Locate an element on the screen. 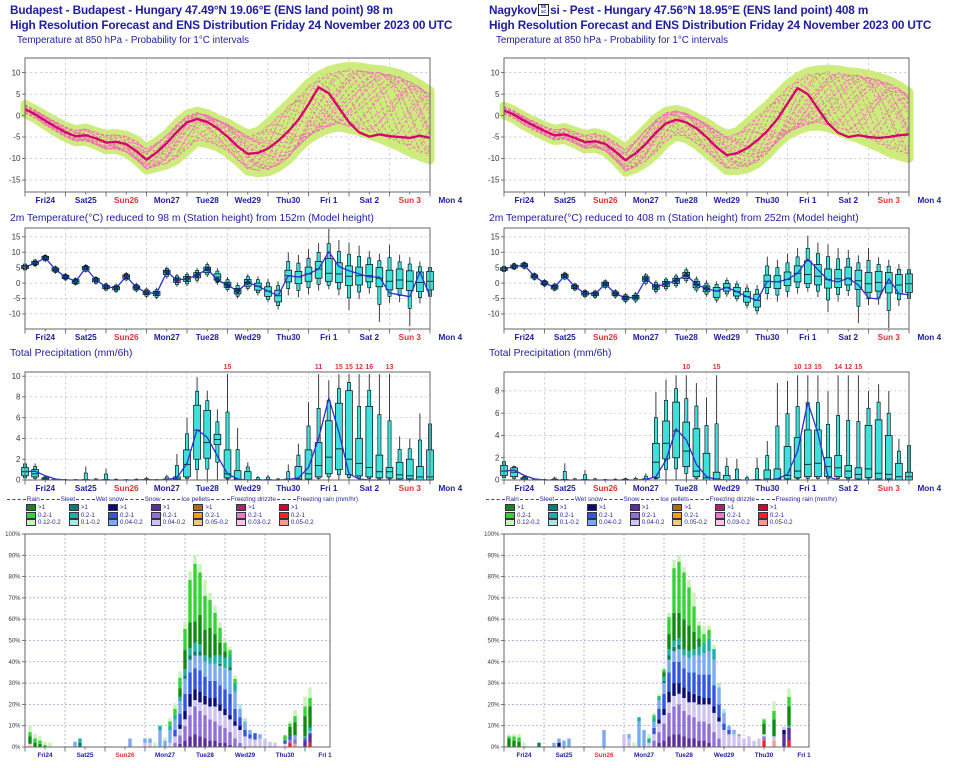  legend-item: 0.03-0.2 is located at coordinates (732, 523).